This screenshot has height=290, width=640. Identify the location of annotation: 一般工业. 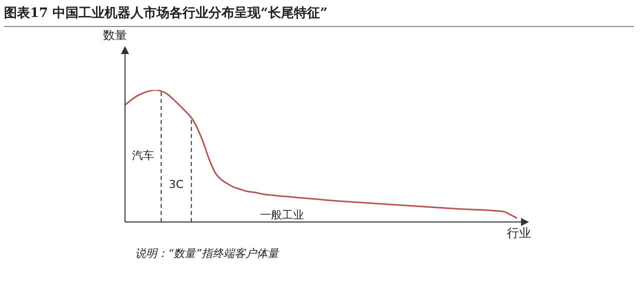
(282, 215).